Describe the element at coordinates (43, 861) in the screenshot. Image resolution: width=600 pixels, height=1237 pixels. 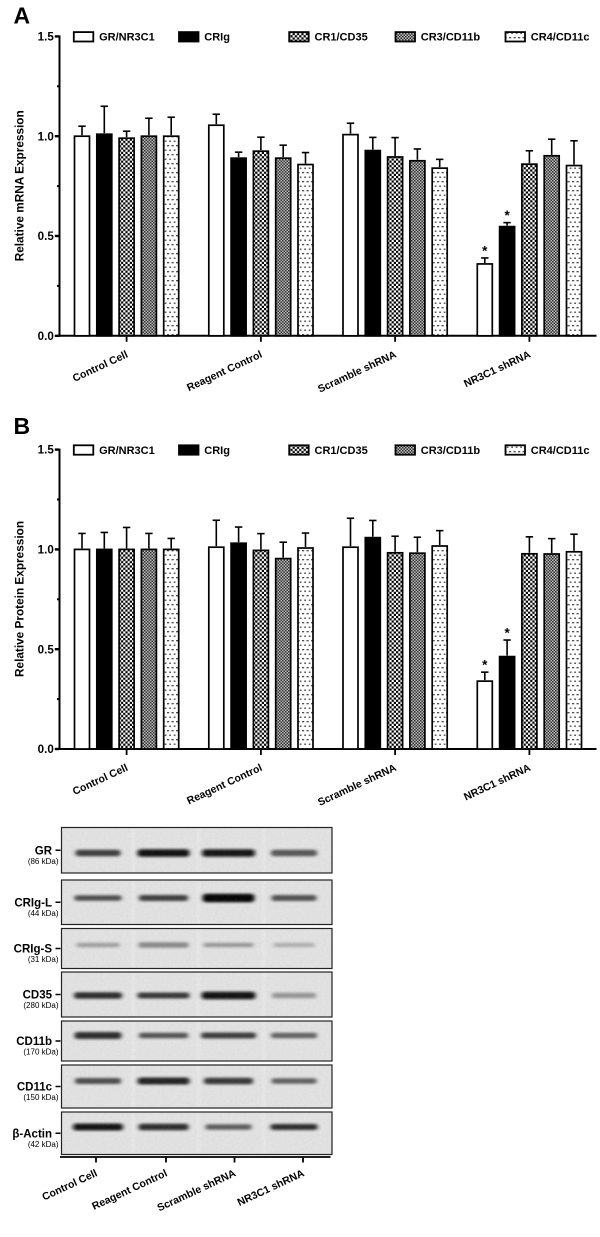
I see `svg-text: (86 kDa)` at that location.